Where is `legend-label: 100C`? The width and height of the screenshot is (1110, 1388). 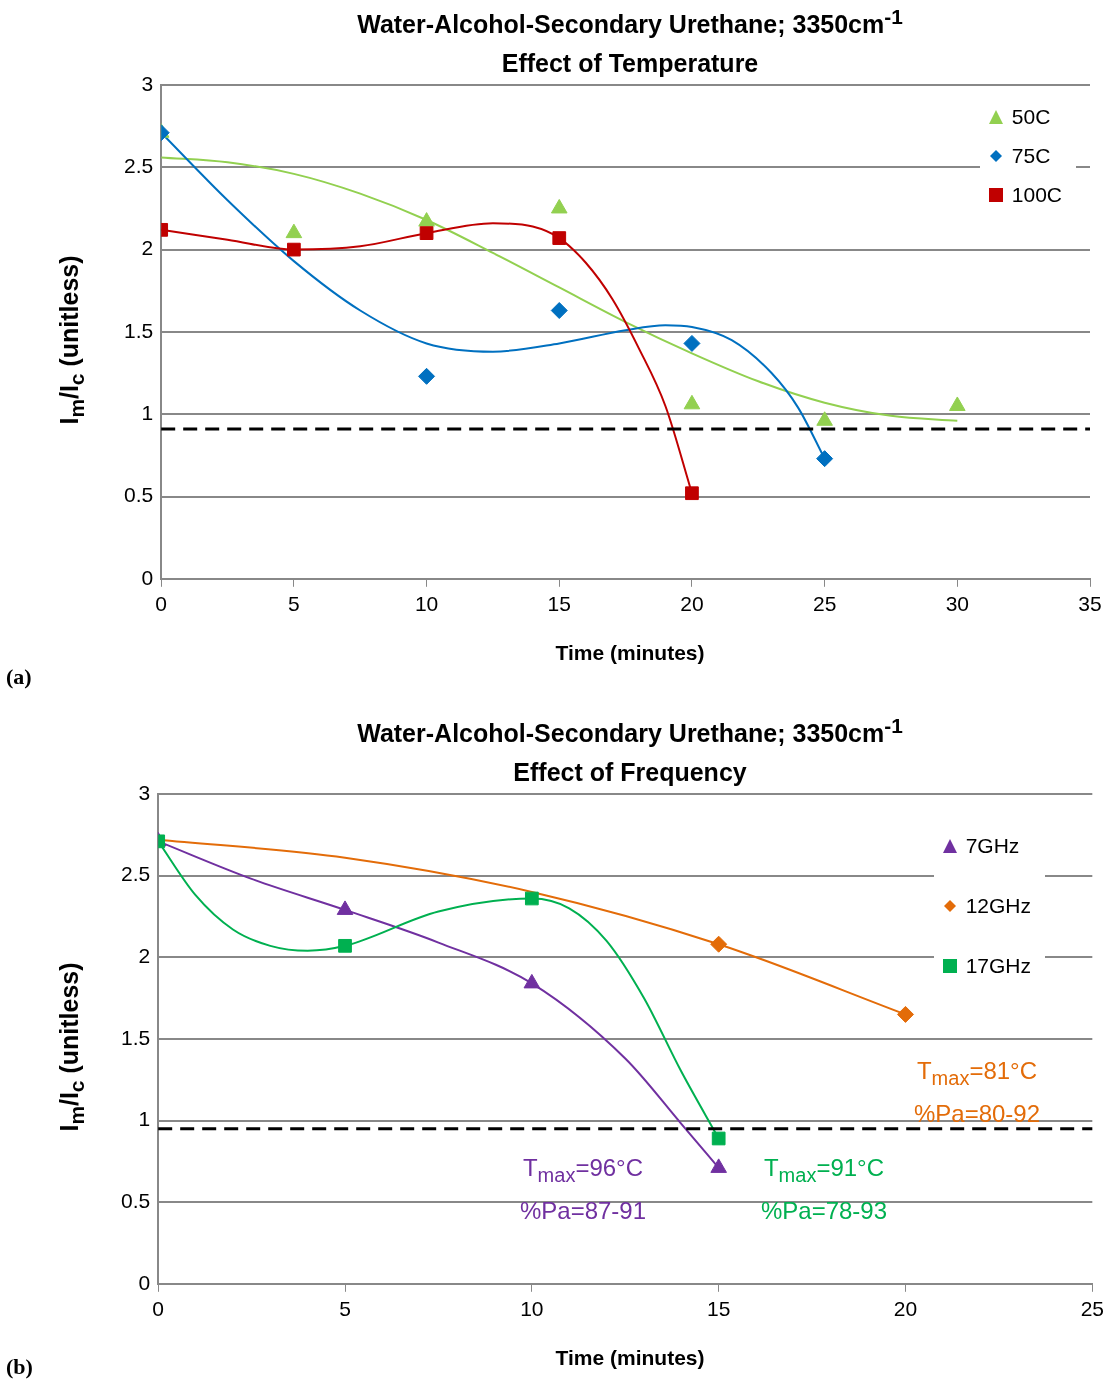
legend-label: 100C is located at coordinates (1036, 195).